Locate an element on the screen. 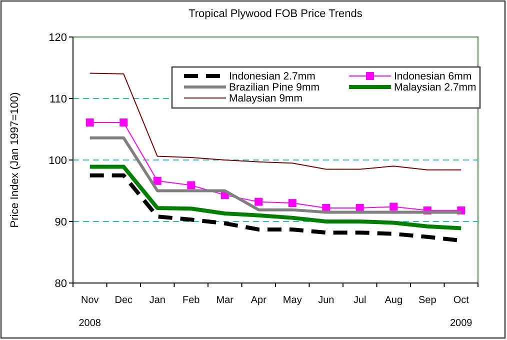  legend-label: Malaysian 9mm is located at coordinates (266, 98).